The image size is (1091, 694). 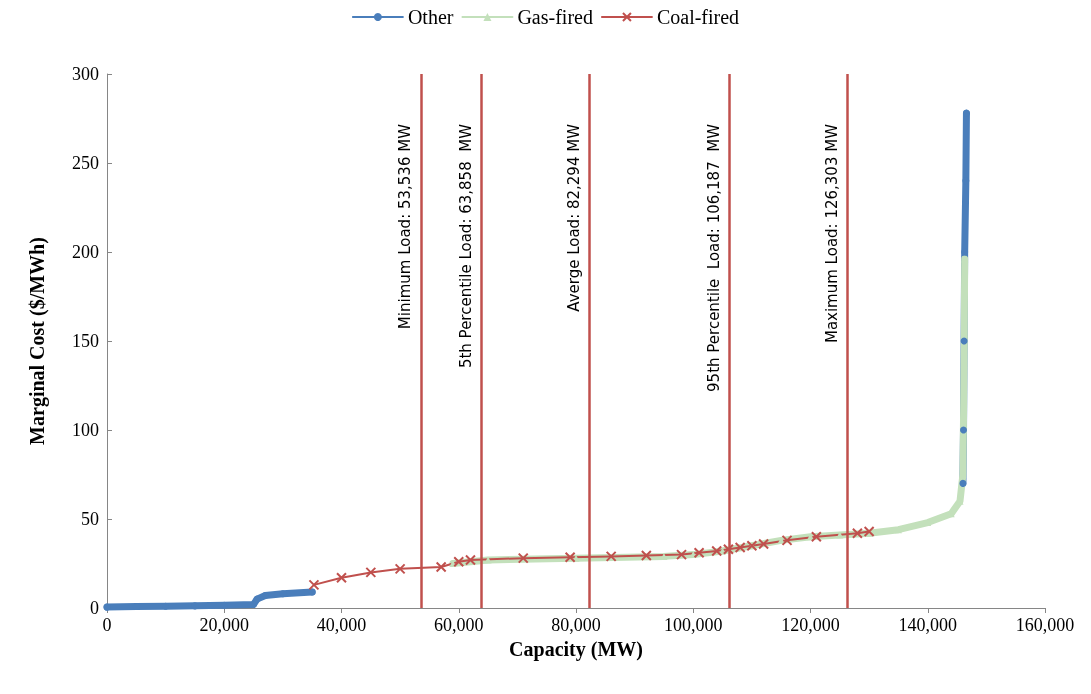 What do you see at coordinates (85, 341) in the screenshot?
I see `y-tick-label: 150` at bounding box center [85, 341].